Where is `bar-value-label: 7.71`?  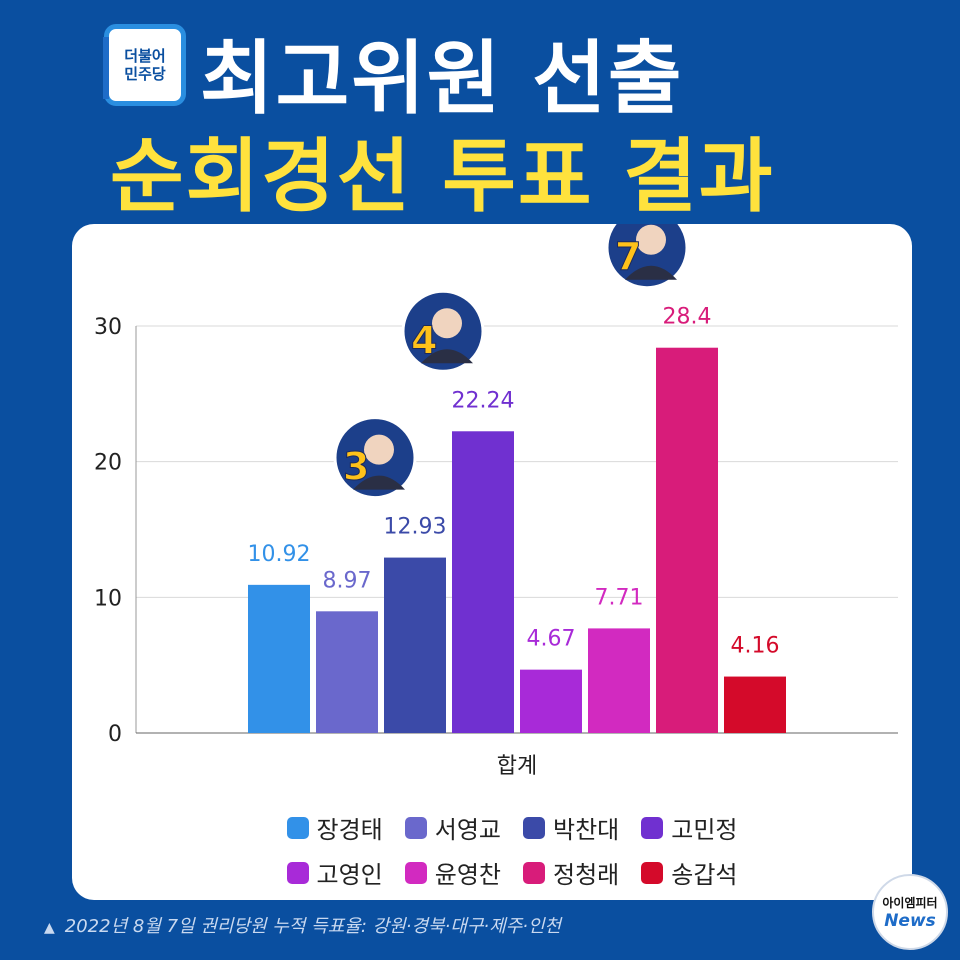 bar-value-label: 7.71 is located at coordinates (619, 597).